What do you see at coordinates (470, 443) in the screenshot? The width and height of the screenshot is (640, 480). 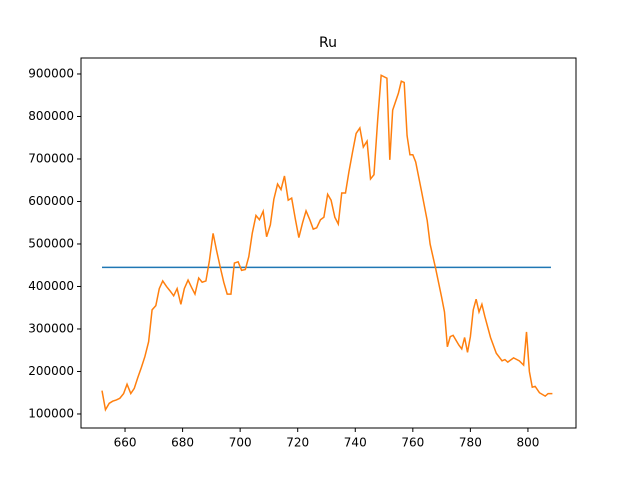 I see `x-tick-label: 780` at bounding box center [470, 443].